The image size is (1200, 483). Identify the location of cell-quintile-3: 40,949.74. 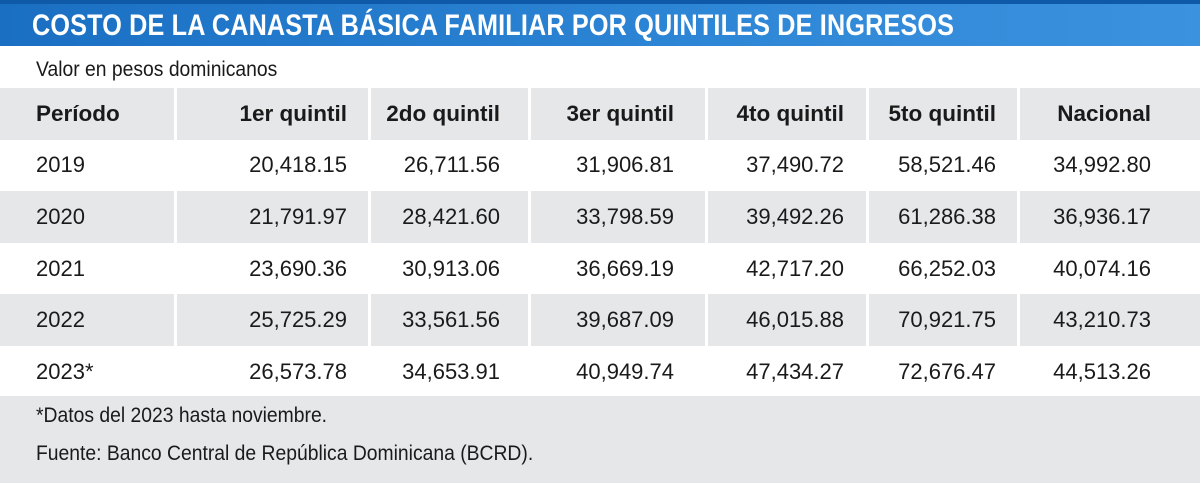
(625, 371).